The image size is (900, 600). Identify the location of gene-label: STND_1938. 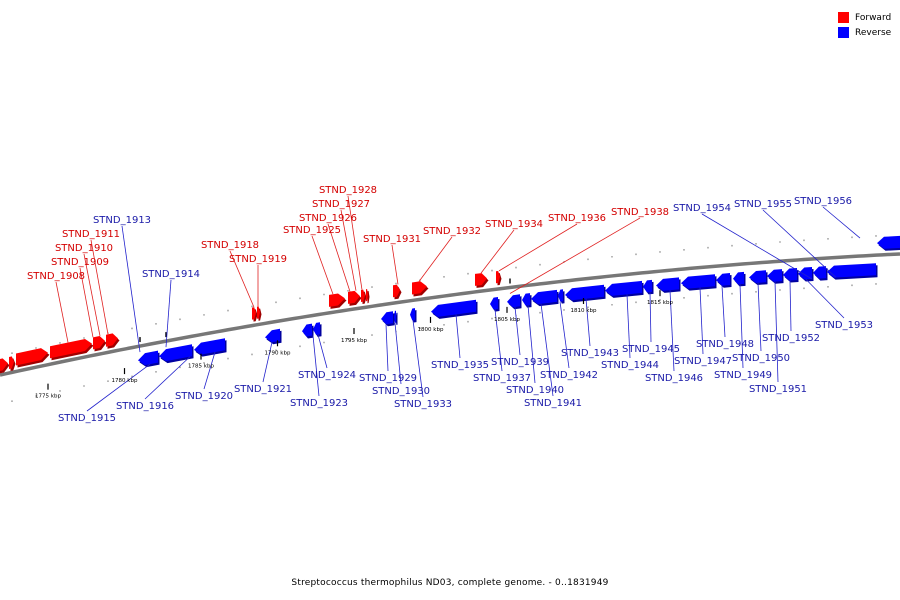
(640, 212).